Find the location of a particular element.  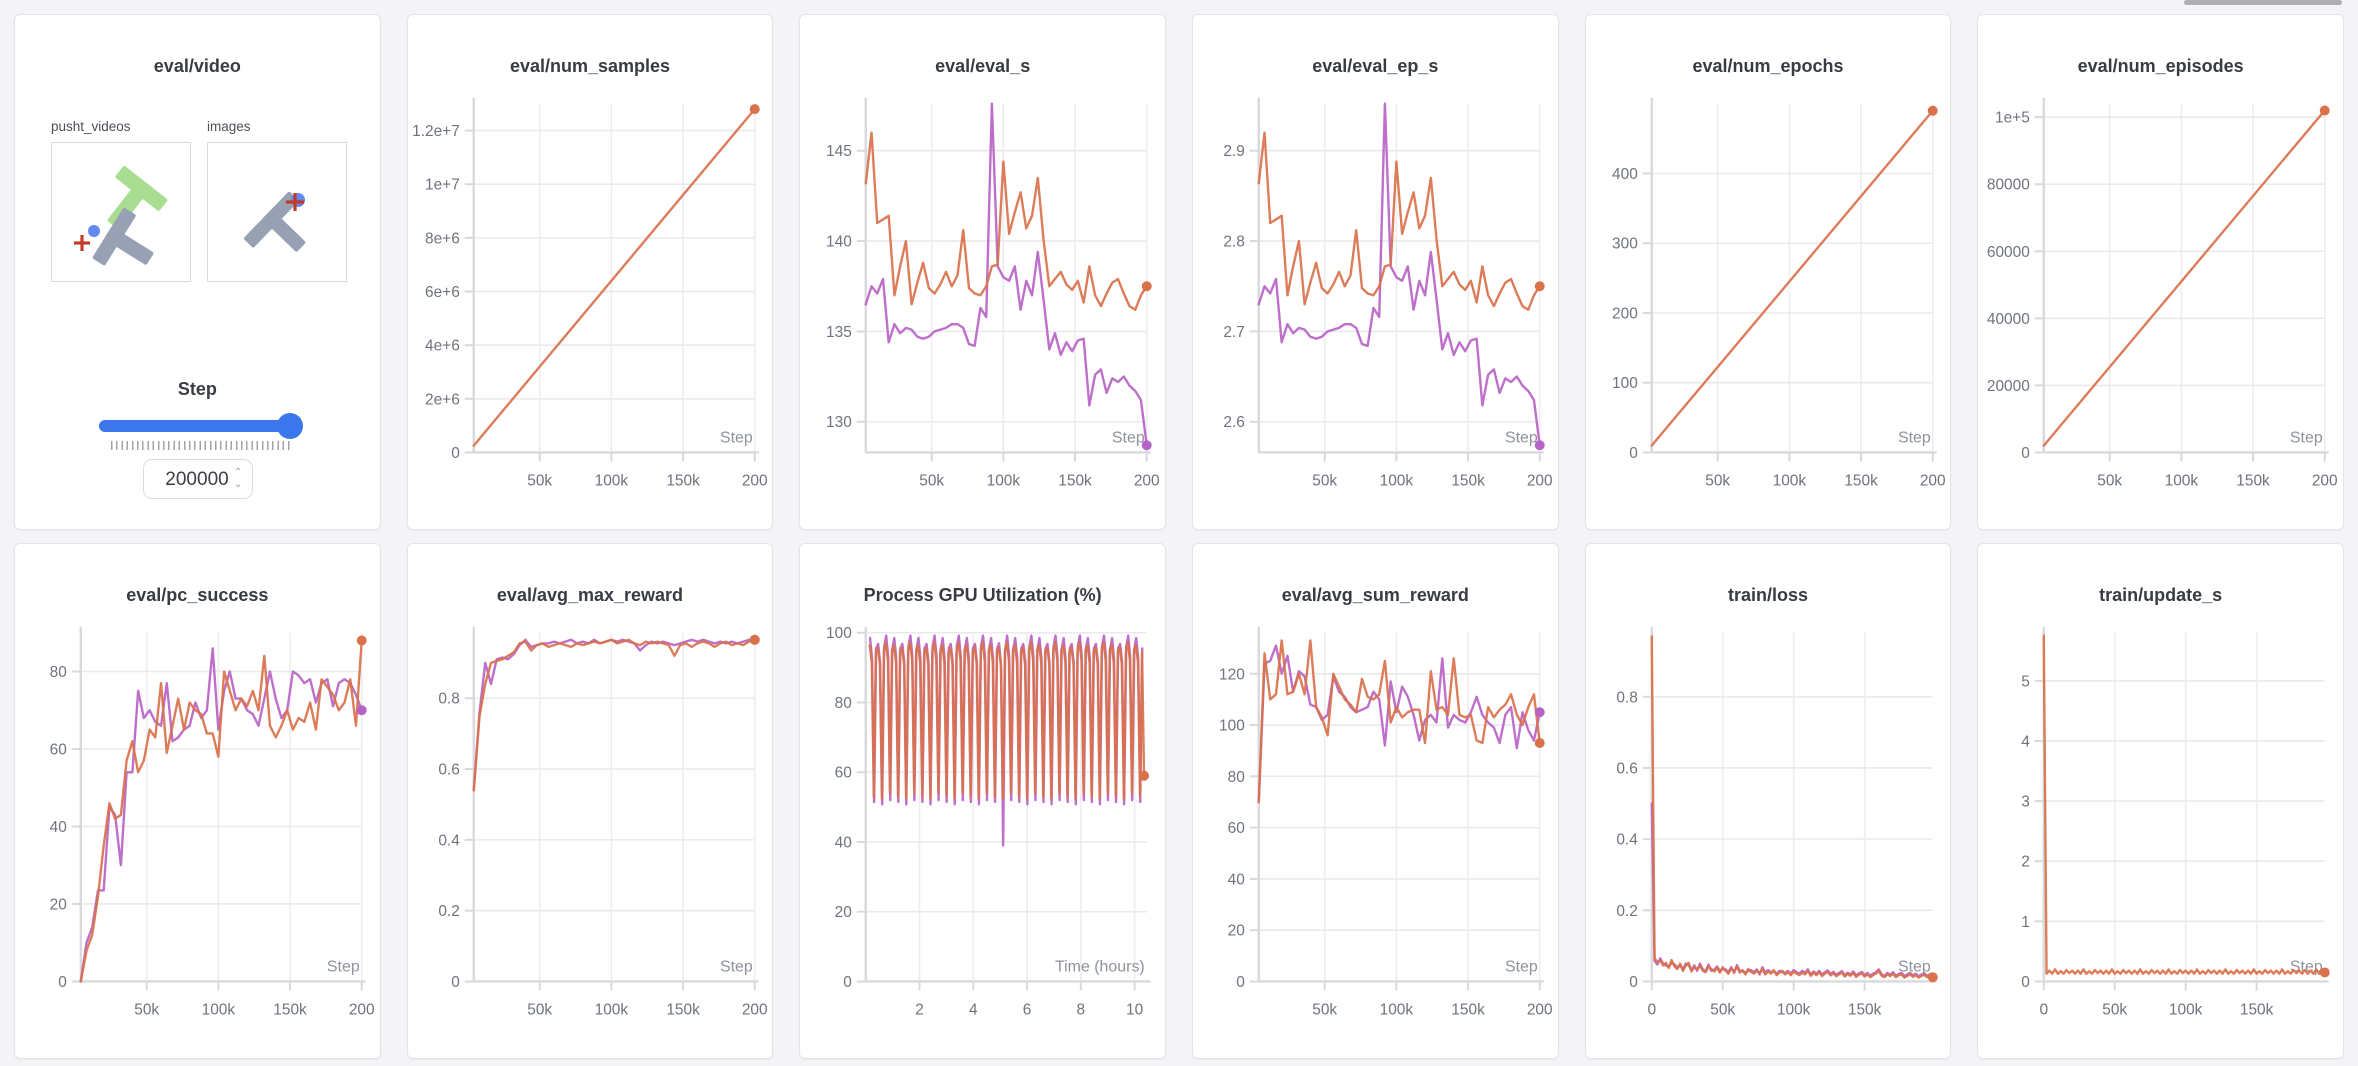

stepper-up-icon: ⌃ is located at coordinates (238, 472).